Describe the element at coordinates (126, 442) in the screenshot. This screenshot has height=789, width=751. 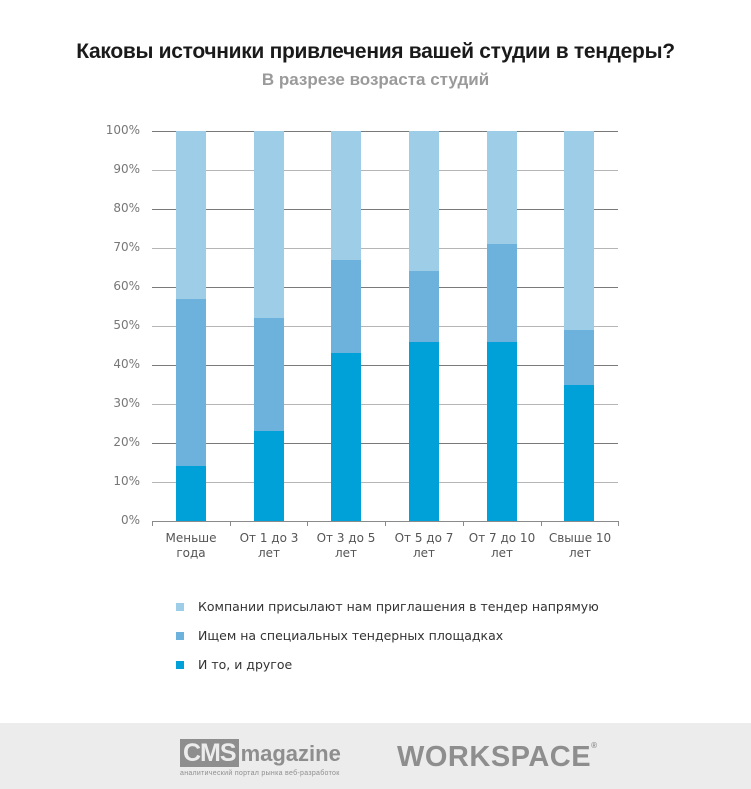
I see `y-tick-label: 20%` at that location.